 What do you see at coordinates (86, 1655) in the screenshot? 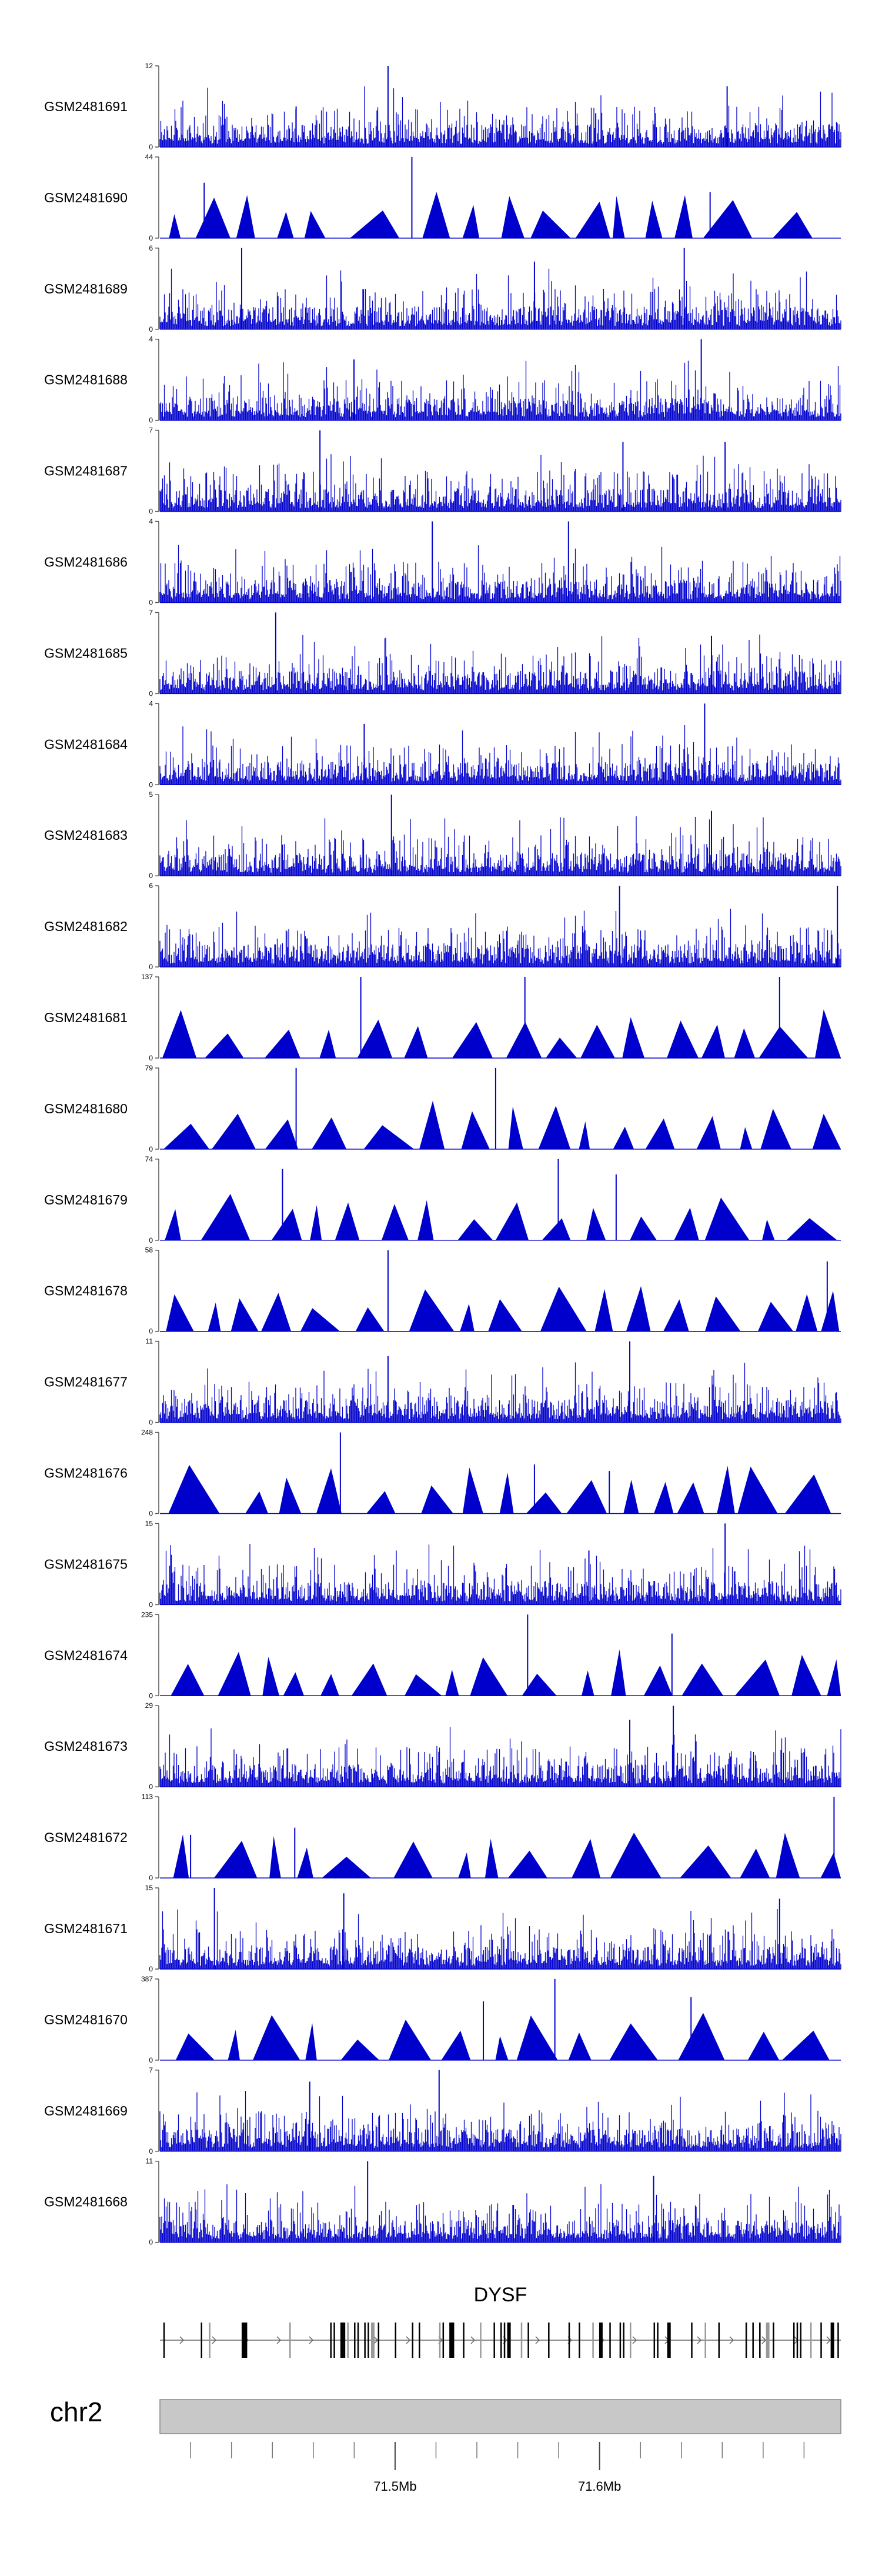
I see `track-label: GSM2481674` at bounding box center [86, 1655].